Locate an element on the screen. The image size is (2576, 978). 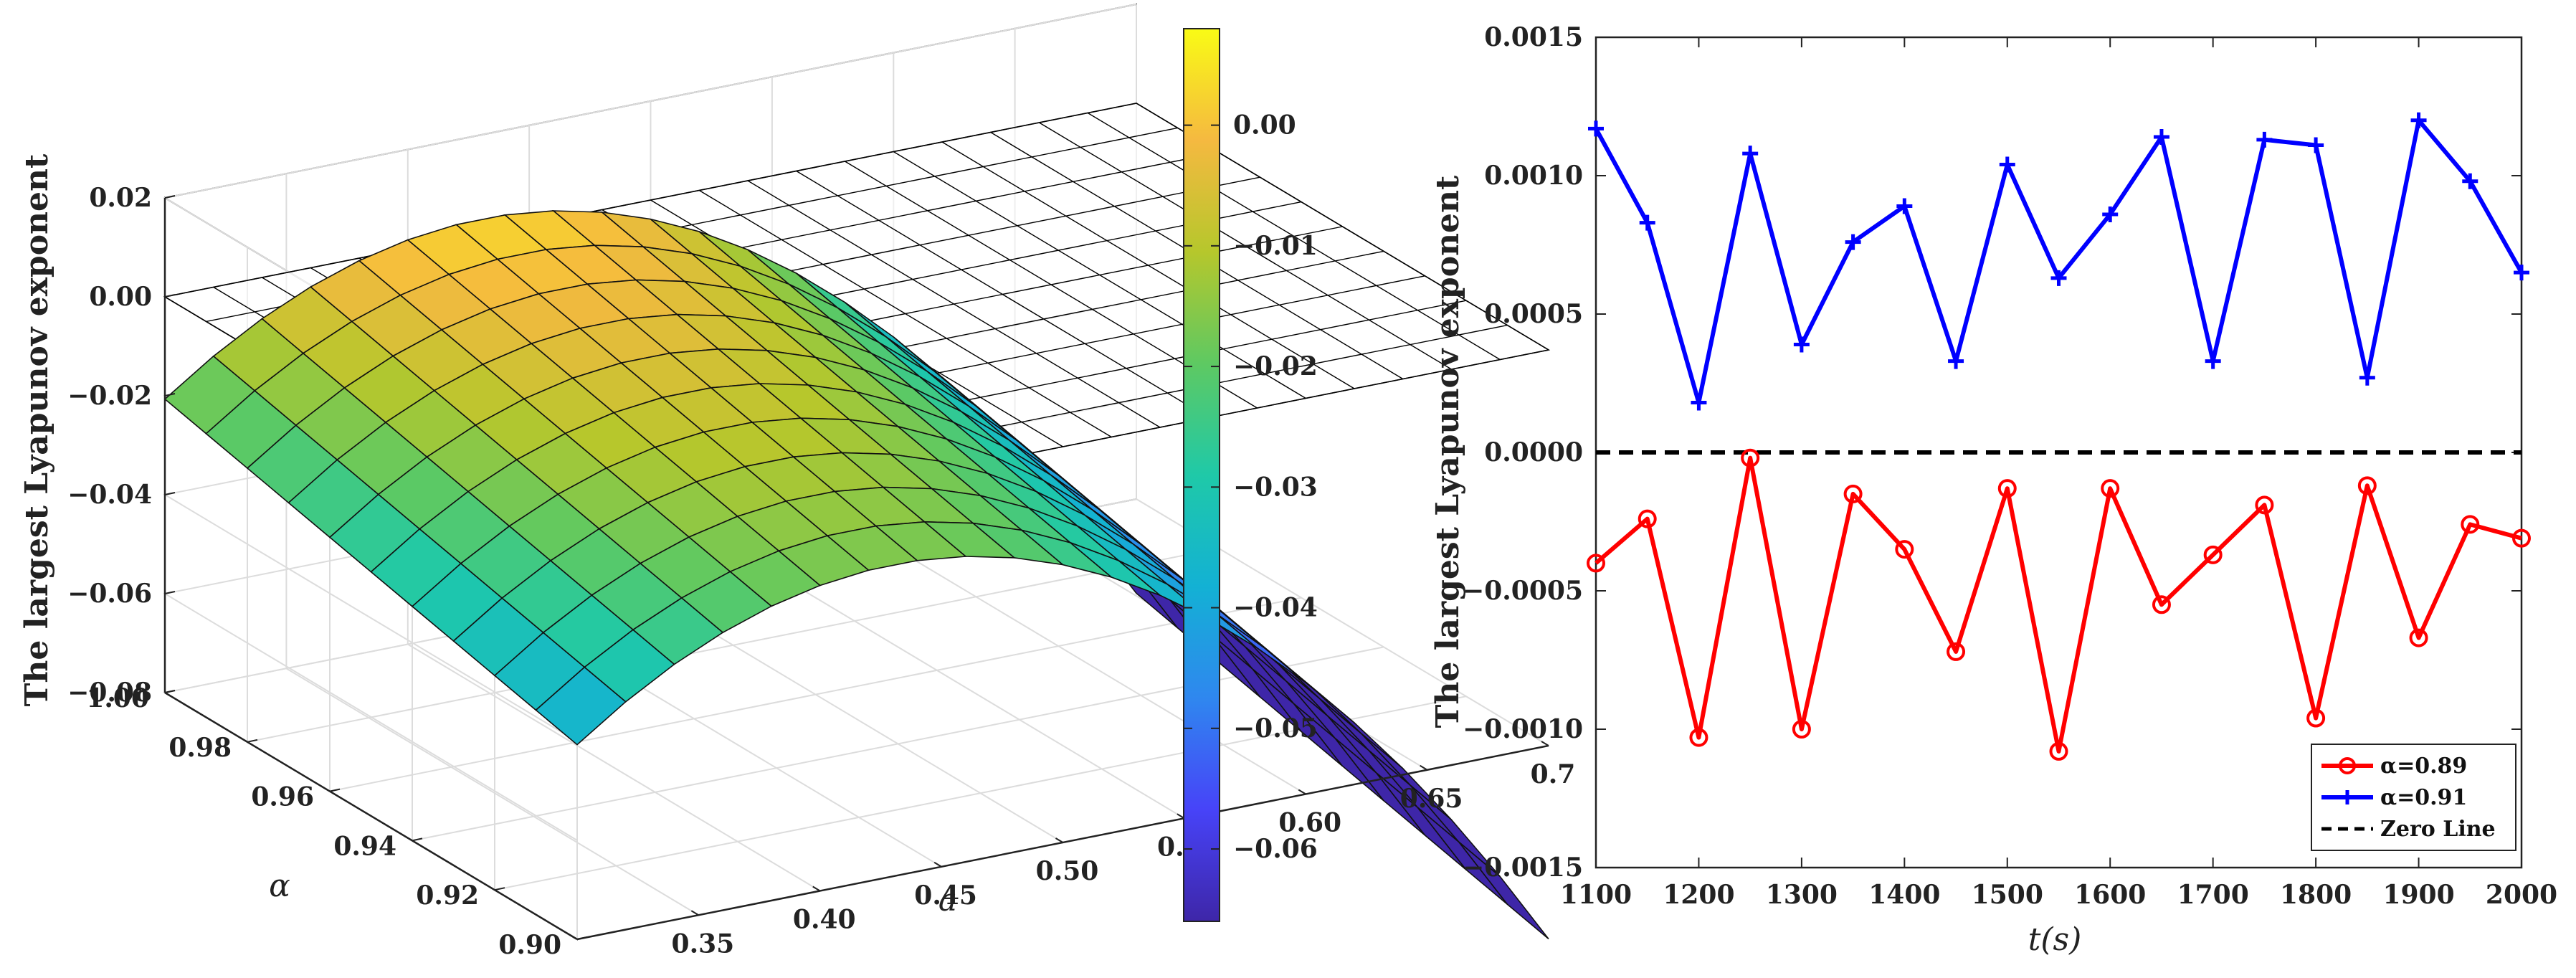
series-line is located at coordinates (2058, 604).